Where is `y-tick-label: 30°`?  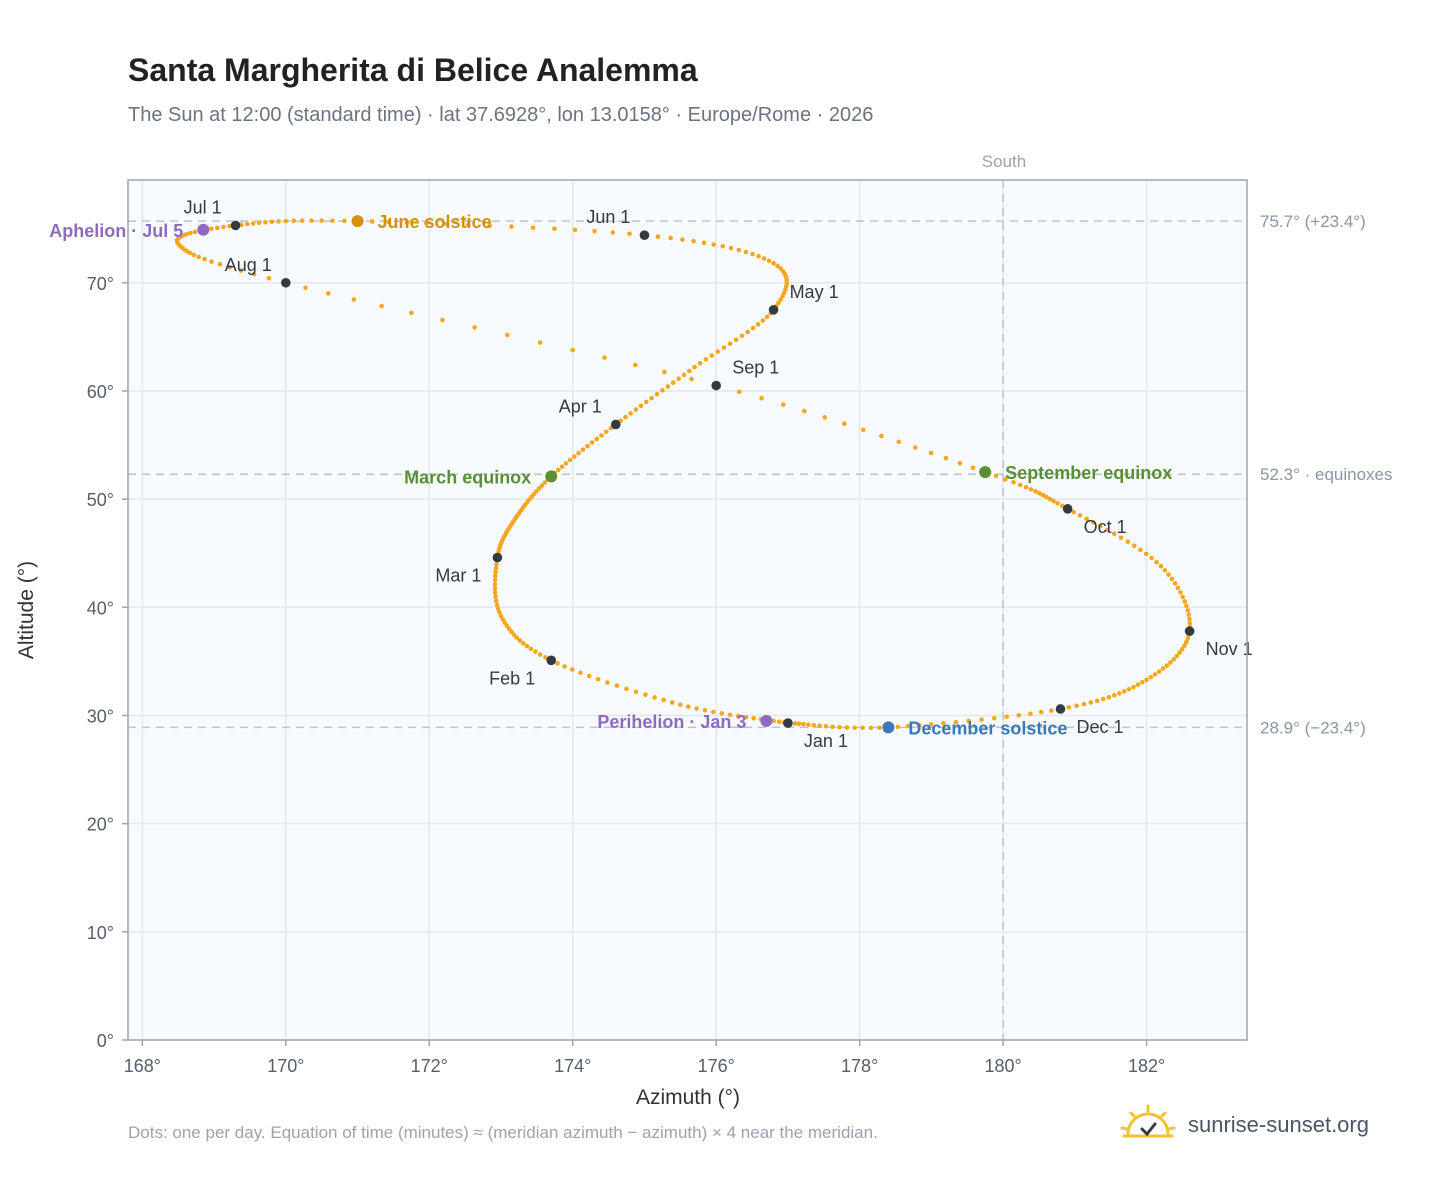
y-tick-label: 30° is located at coordinates (100, 716).